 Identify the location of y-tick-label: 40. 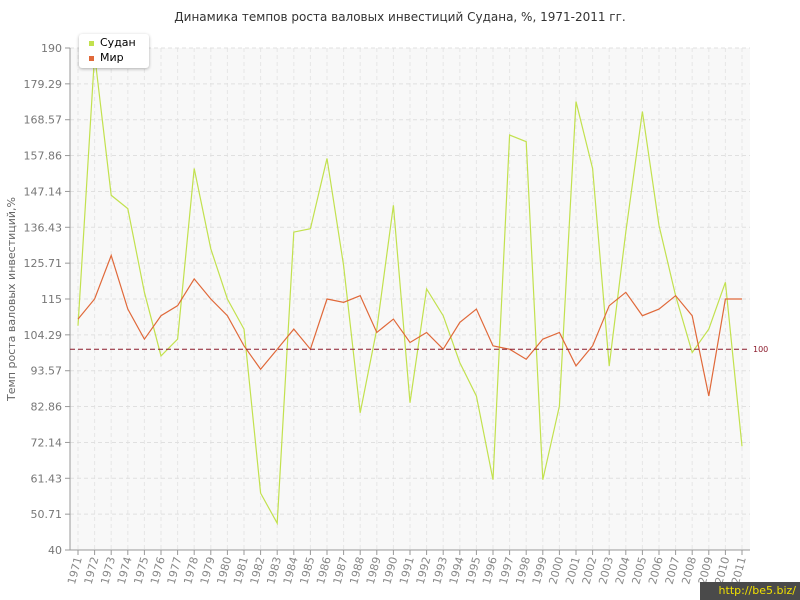
(55, 550).